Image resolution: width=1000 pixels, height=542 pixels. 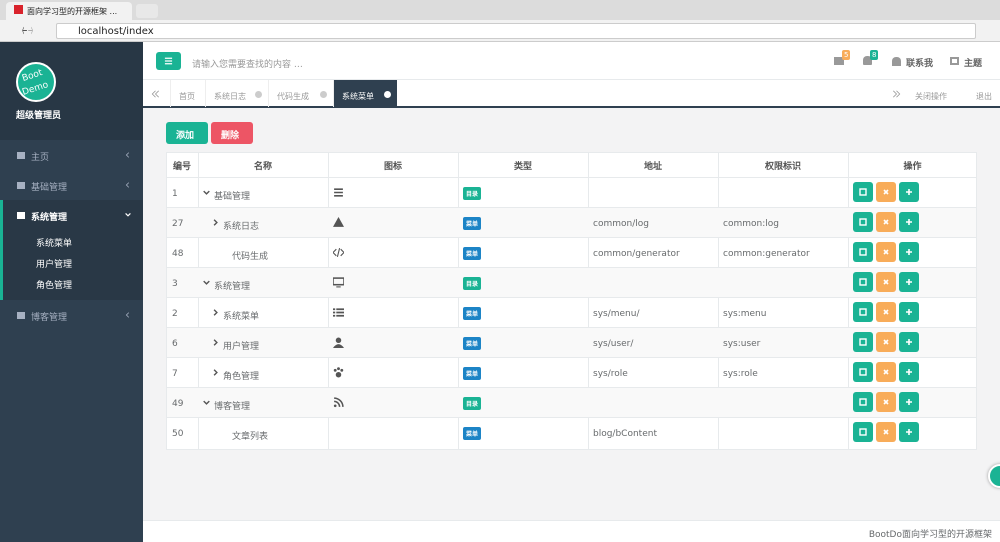 What do you see at coordinates (49, 188) in the screenshot?
I see `menu-item: 基础管理` at bounding box center [49, 188].